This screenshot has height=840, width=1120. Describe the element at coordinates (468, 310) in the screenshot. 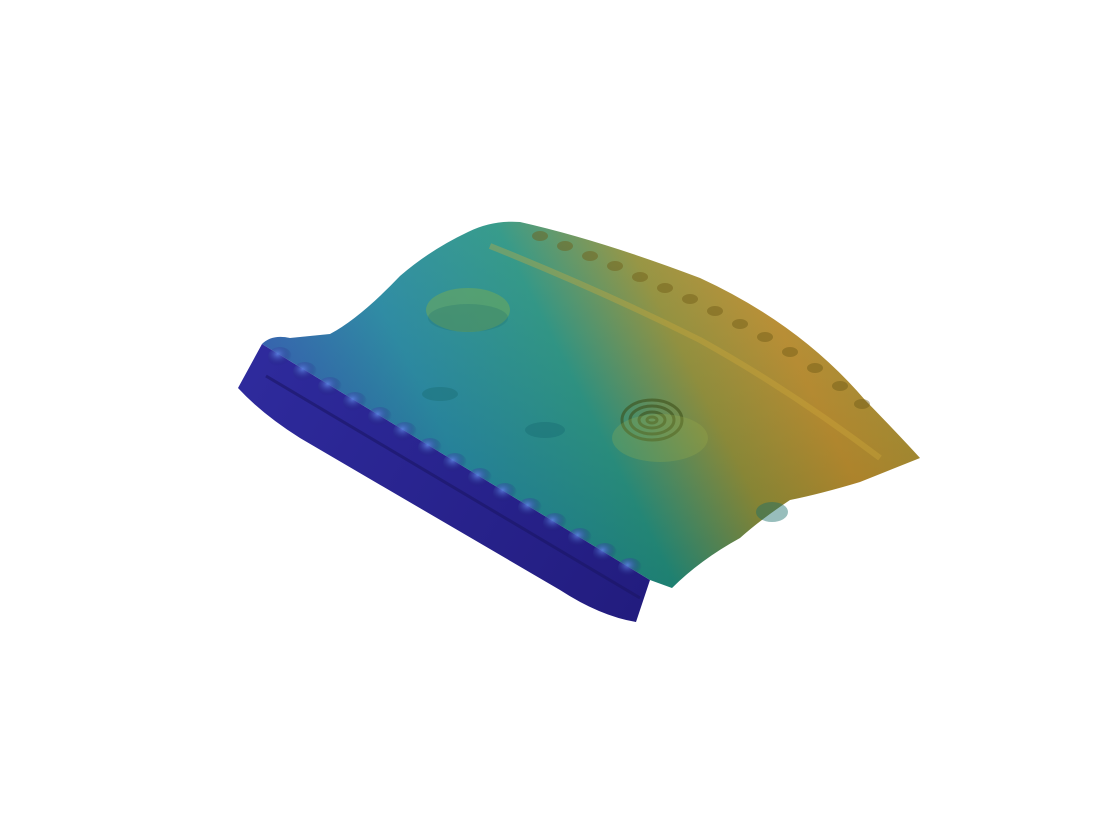

I see `left-blob` at that location.